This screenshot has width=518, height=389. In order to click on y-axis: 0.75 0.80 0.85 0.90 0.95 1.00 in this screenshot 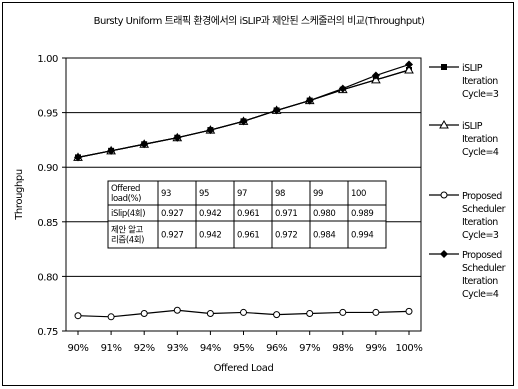, I will do `click(51, 196)`.